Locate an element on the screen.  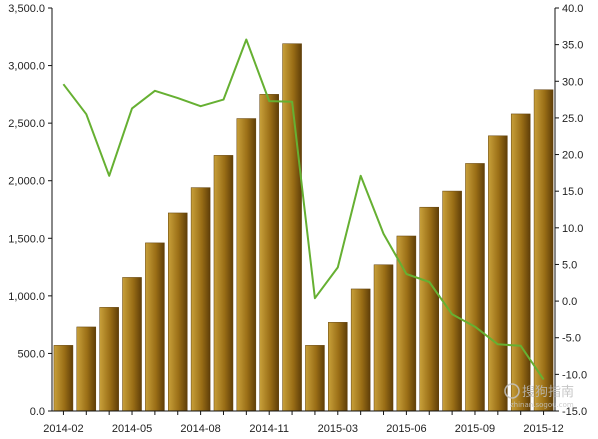
x-tick-label: 2014-08 is located at coordinates (200, 429).